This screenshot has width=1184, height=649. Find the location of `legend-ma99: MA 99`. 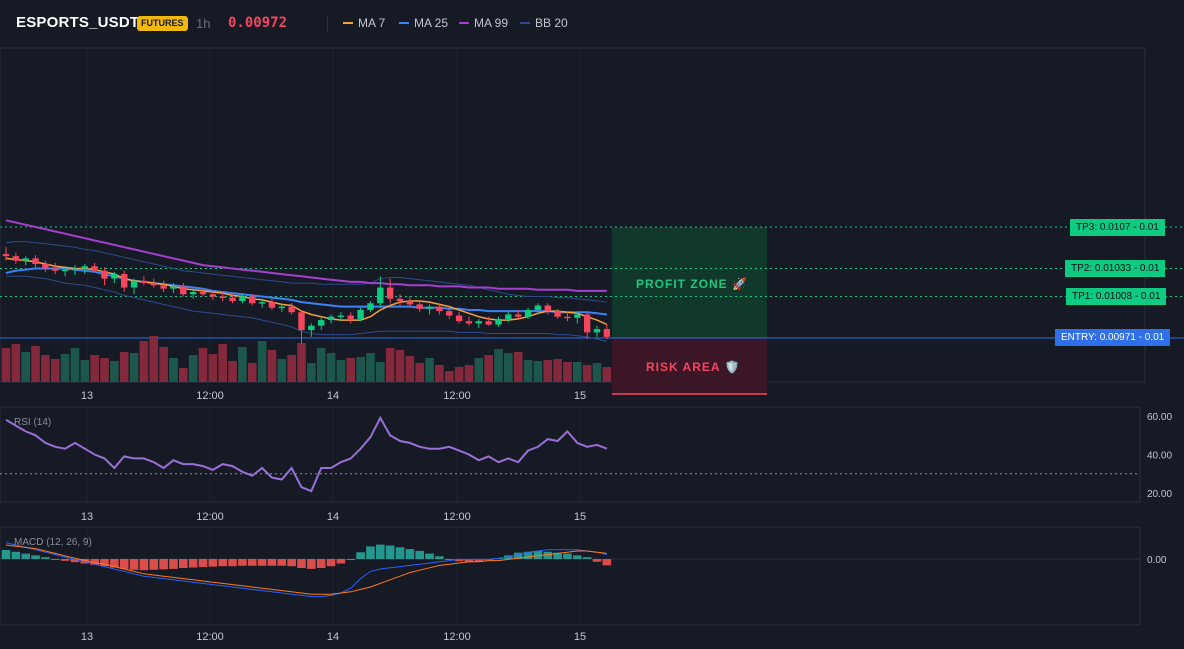

legend-ma99: MA 99 is located at coordinates (483, 23).